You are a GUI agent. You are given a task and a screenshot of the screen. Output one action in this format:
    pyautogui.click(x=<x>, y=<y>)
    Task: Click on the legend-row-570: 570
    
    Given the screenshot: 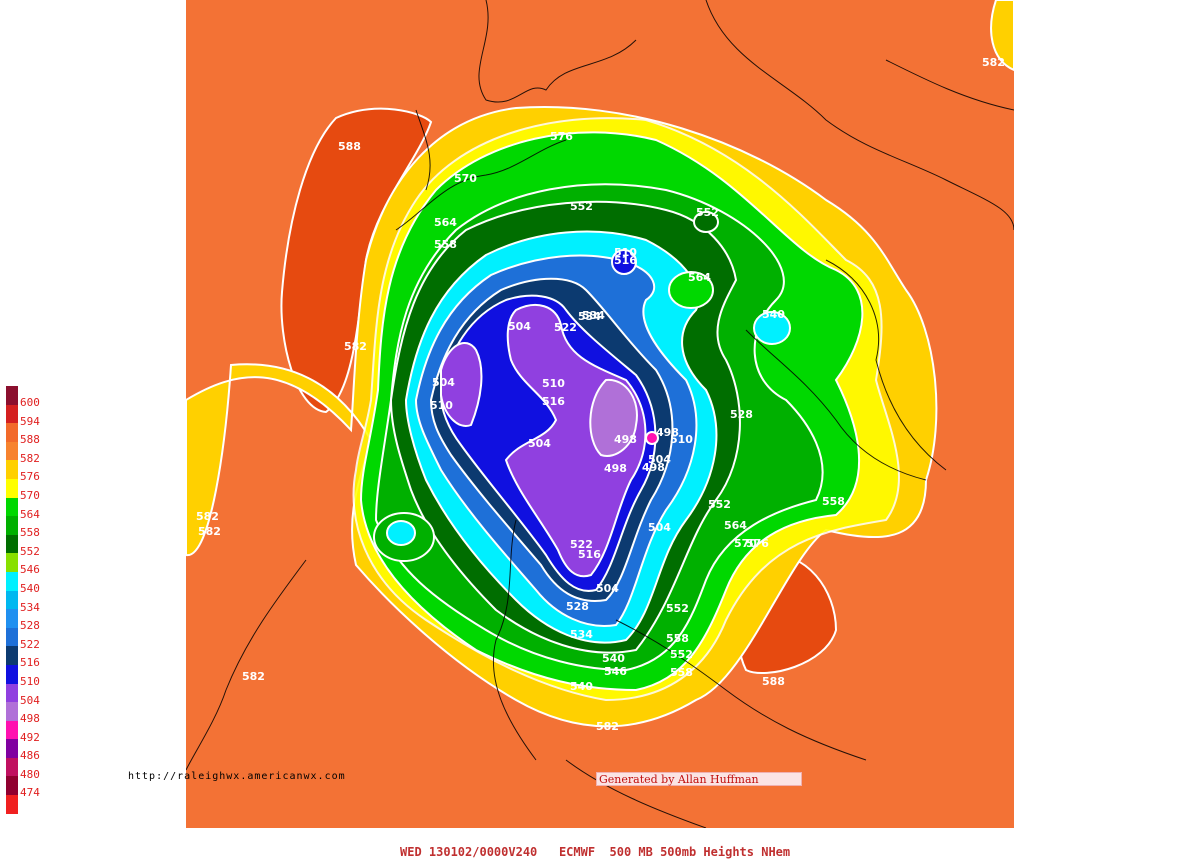 What is the action you would take?
    pyautogui.click(x=26, y=490)
    